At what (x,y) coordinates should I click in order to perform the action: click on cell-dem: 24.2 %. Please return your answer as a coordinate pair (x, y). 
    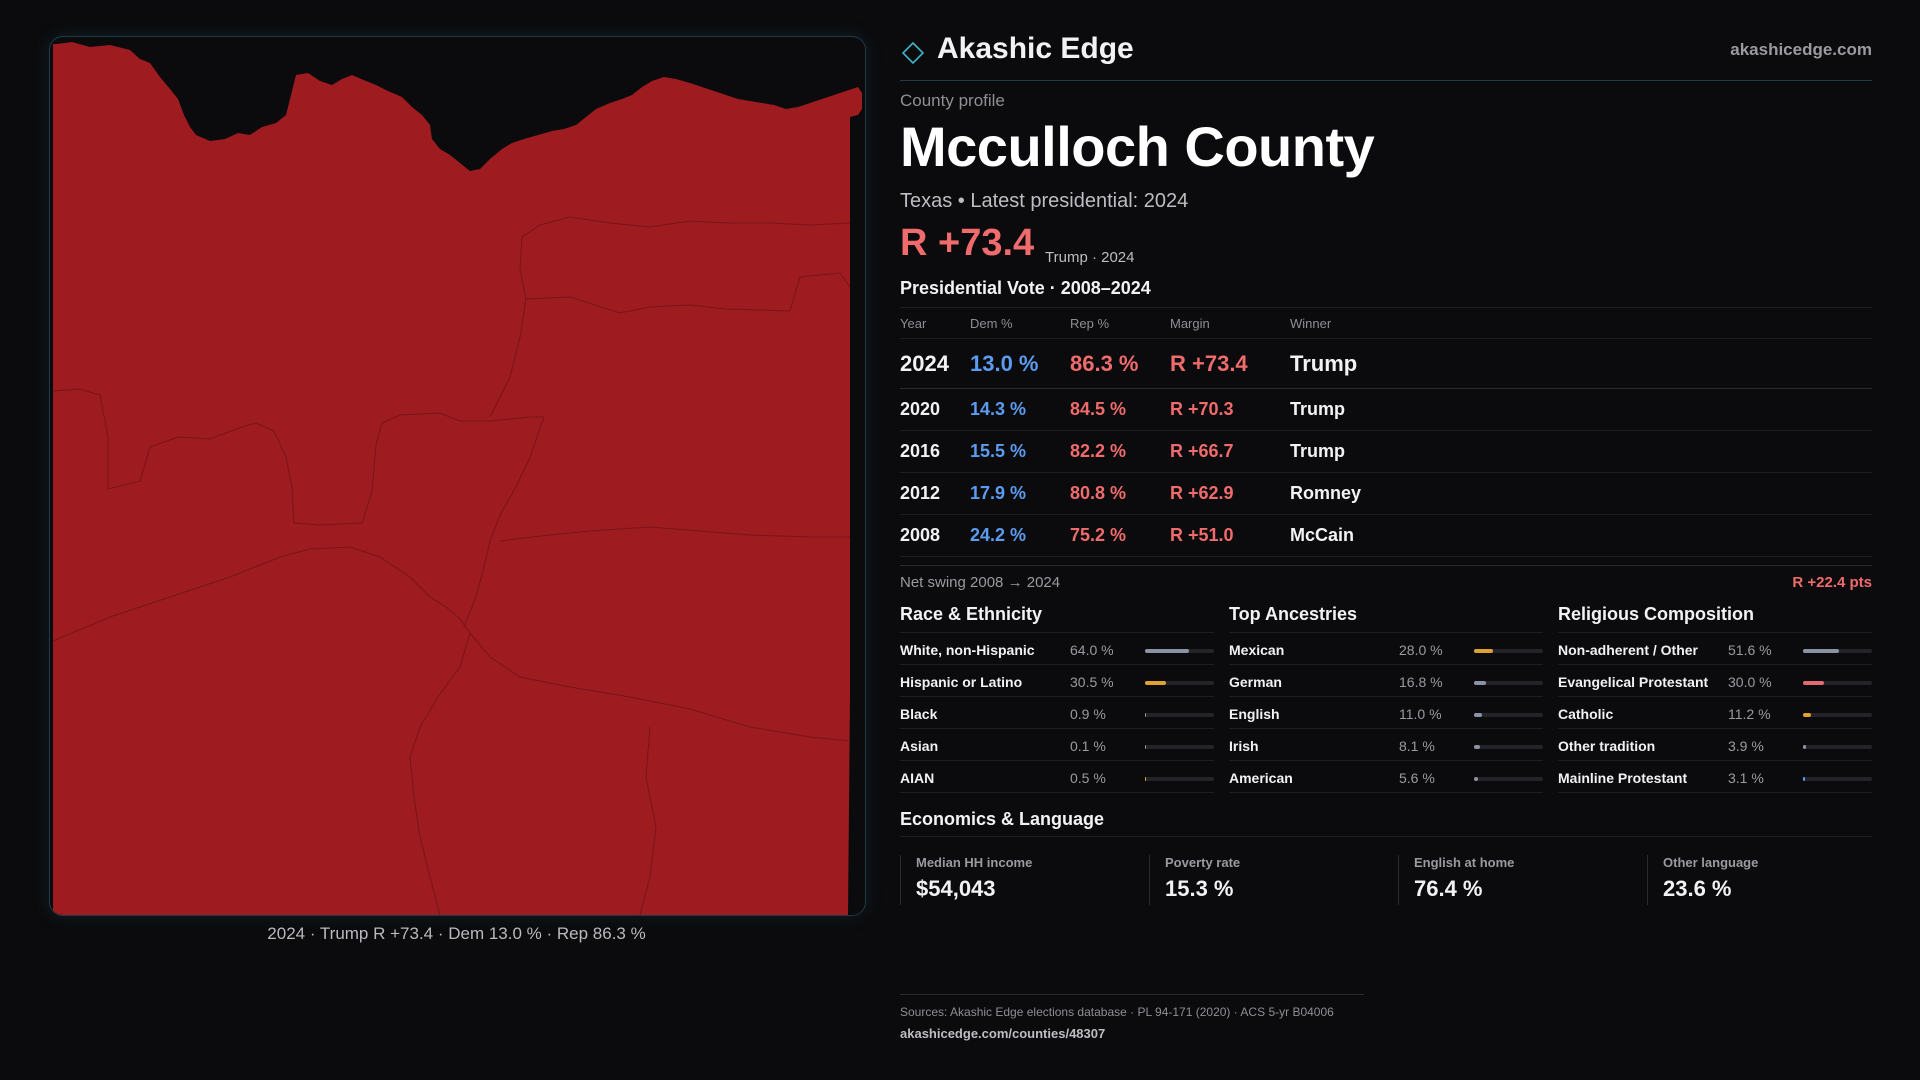
    Looking at the image, I should click on (1020, 535).